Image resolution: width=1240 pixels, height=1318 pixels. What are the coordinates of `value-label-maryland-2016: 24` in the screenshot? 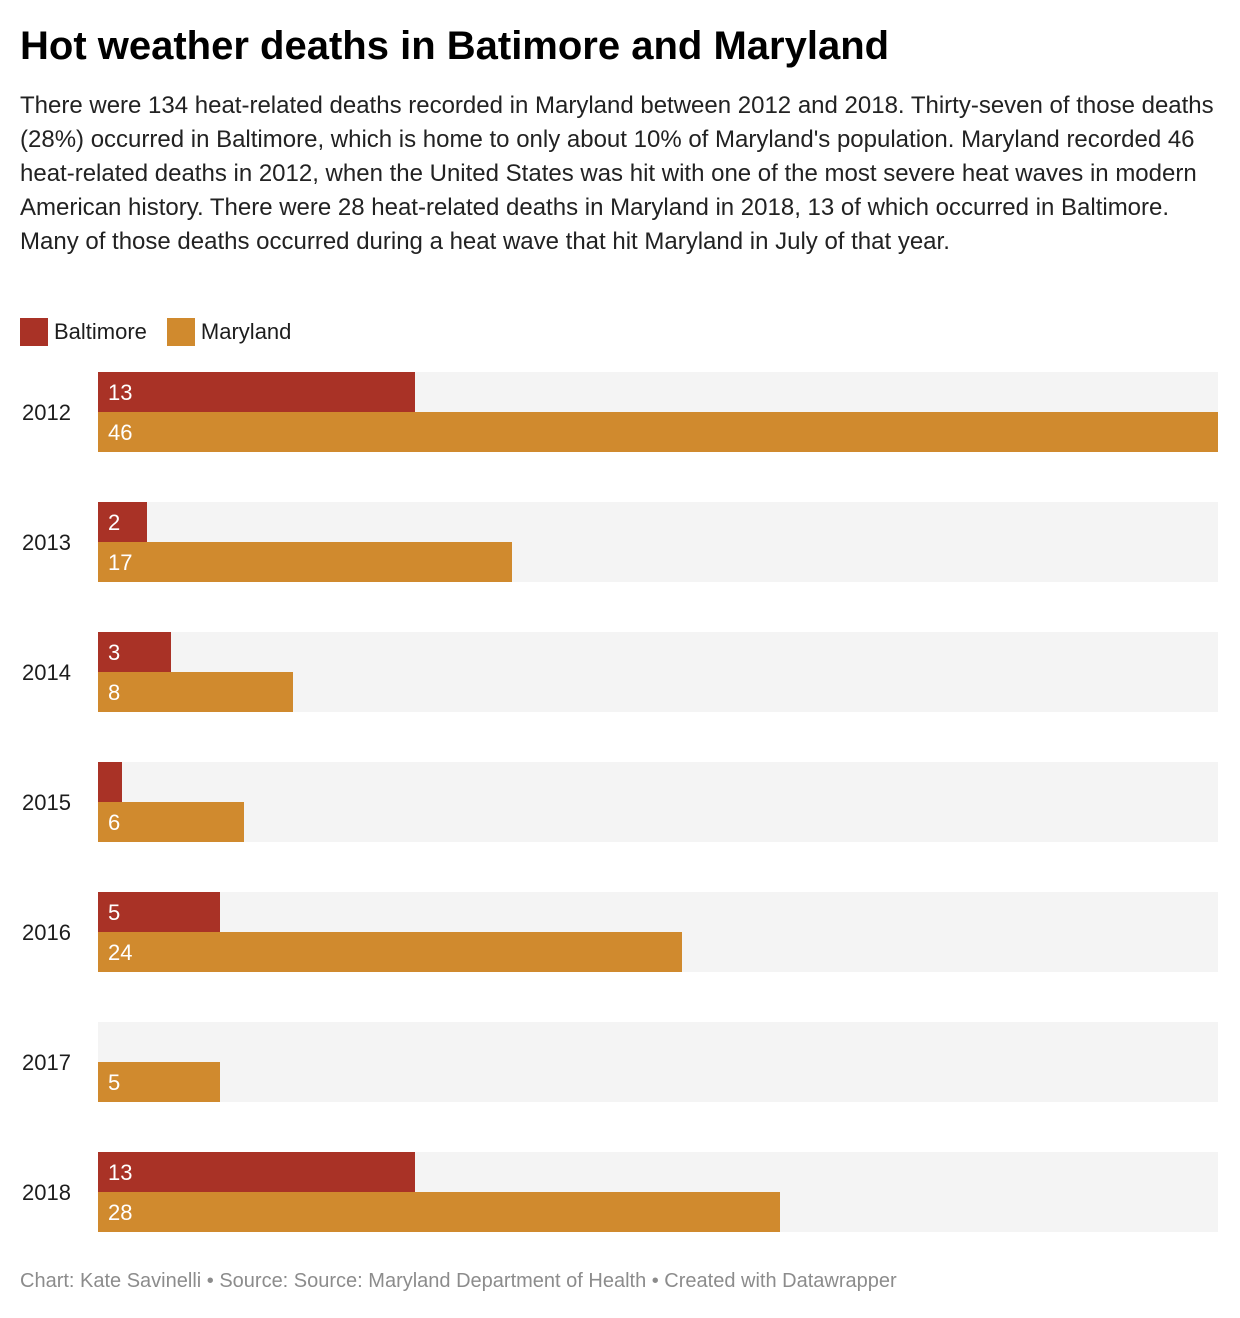 It's located at (120, 952).